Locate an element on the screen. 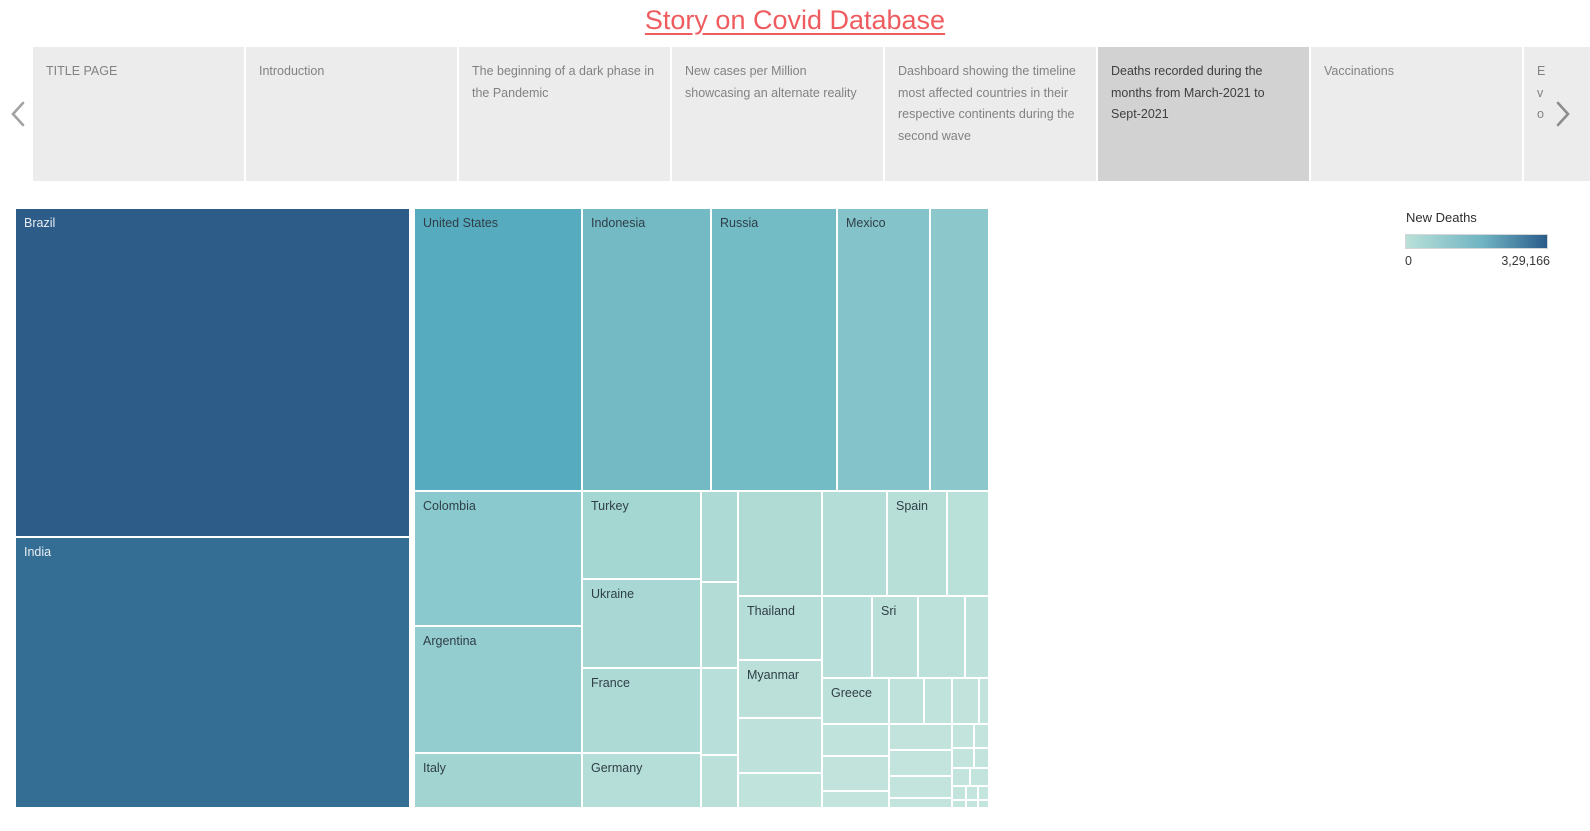 The height and width of the screenshot is (831, 1590). treemap-cell-mexico: Mexico is located at coordinates (883, 349).